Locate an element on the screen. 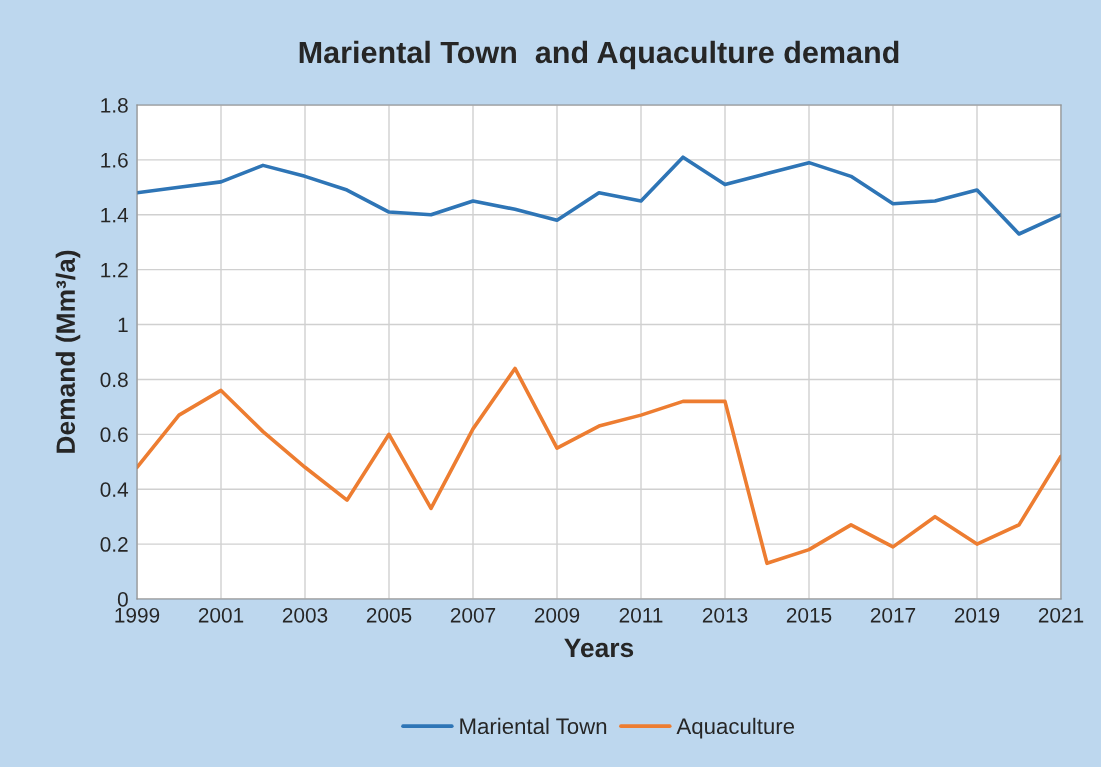 The width and height of the screenshot is (1101, 767). y-tick-label: 0.8 is located at coordinates (114, 380).